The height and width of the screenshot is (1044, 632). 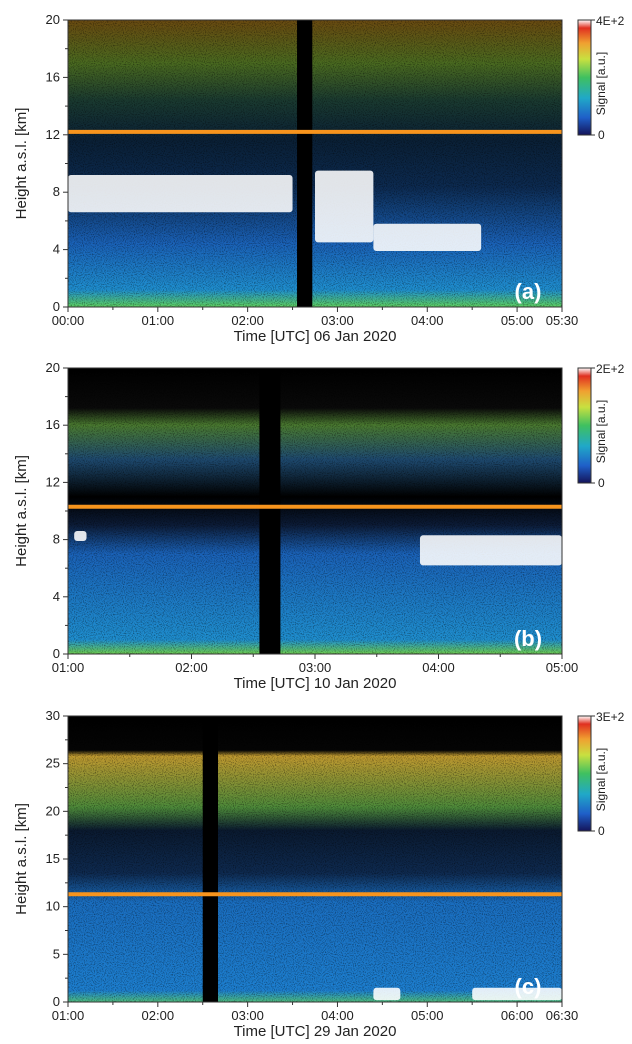 I want to click on x-tick-label: 06:00, so click(x=517, y=1015).